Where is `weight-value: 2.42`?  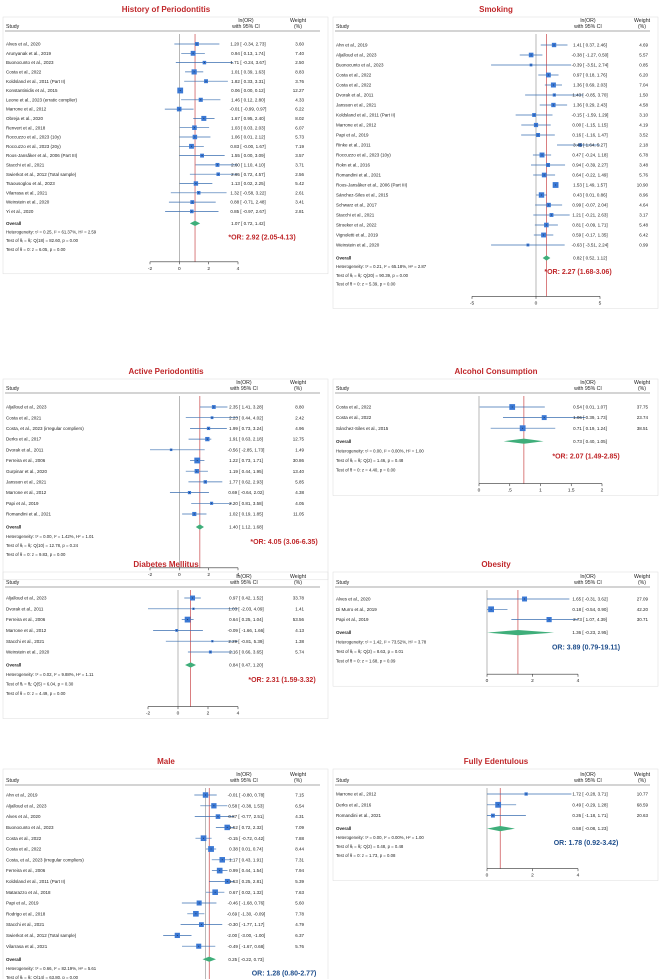
weight-value: 2.42 is located at coordinates (299, 417).